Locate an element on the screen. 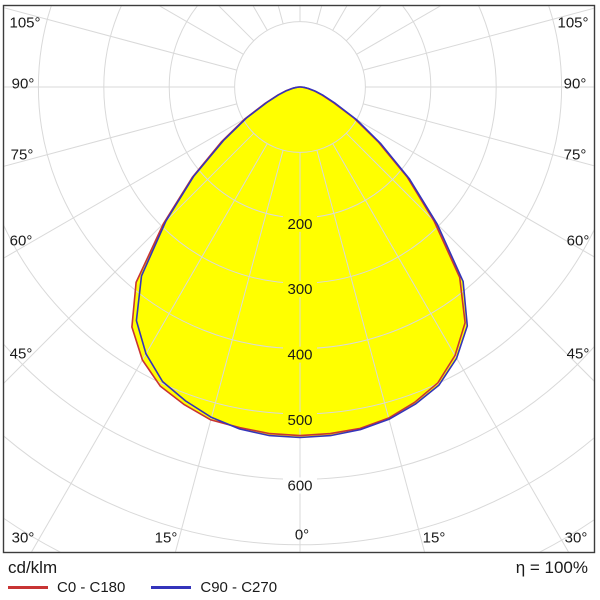 The width and height of the screenshot is (600, 600). efficiency-label: η = 100% is located at coordinates (551, 567).